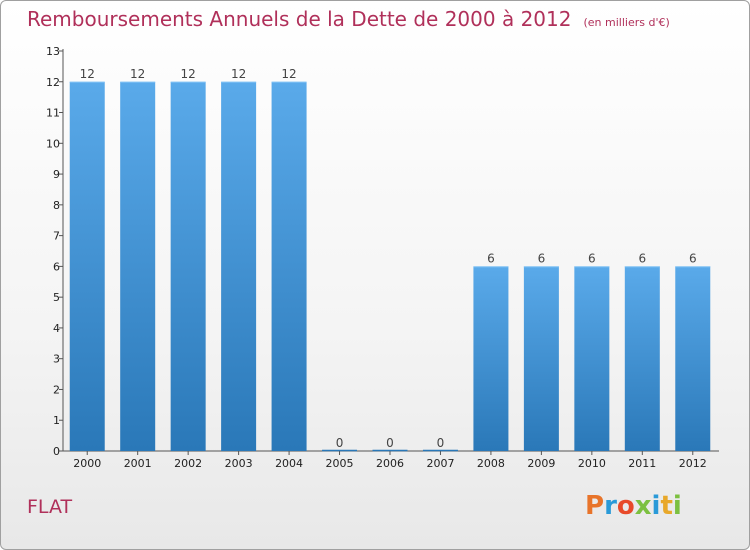 The image size is (750, 550). What do you see at coordinates (693, 463) in the screenshot?
I see `x-tick-label: 2012` at bounding box center [693, 463].